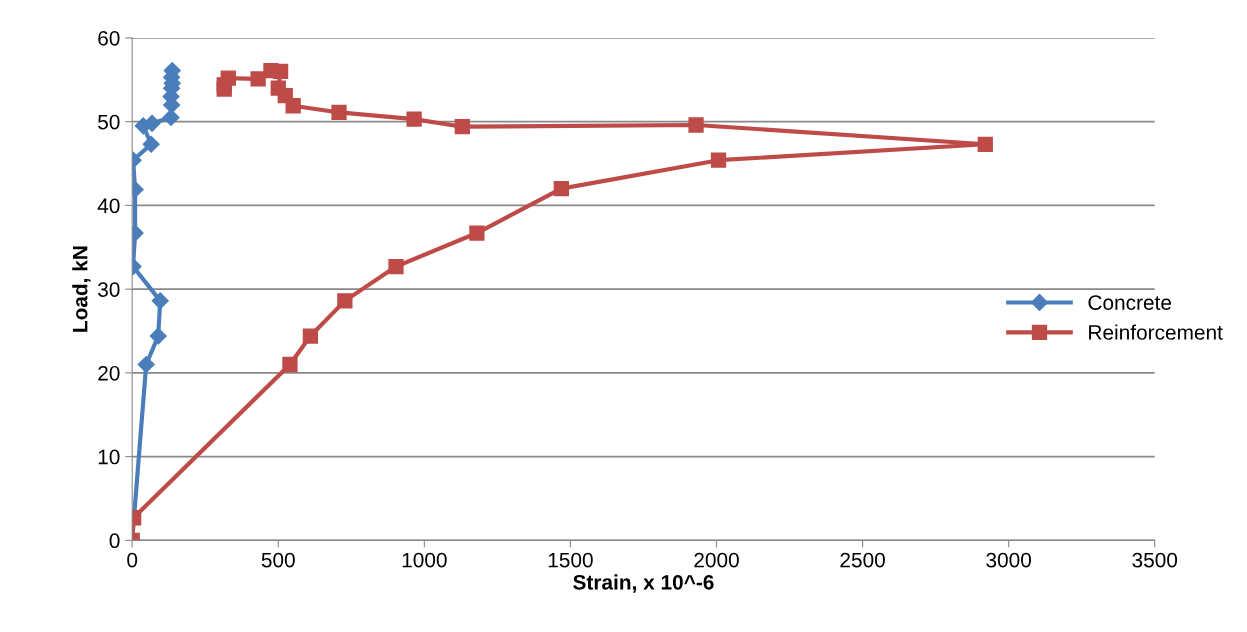 Image resolution: width=1247 pixels, height=632 pixels. I want to click on y-tick-label: 40, so click(108, 206).